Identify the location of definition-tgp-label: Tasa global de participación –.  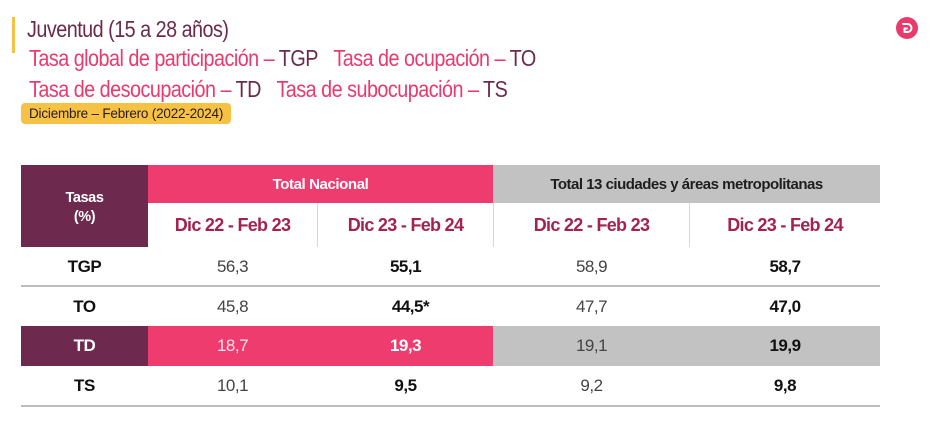
(154, 58).